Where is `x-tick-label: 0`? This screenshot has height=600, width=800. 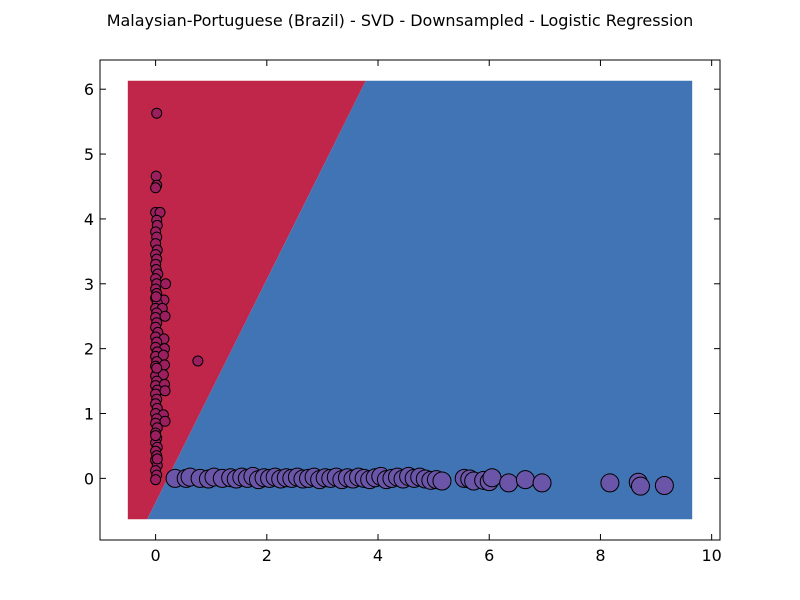 x-tick-label: 0 is located at coordinates (156, 555).